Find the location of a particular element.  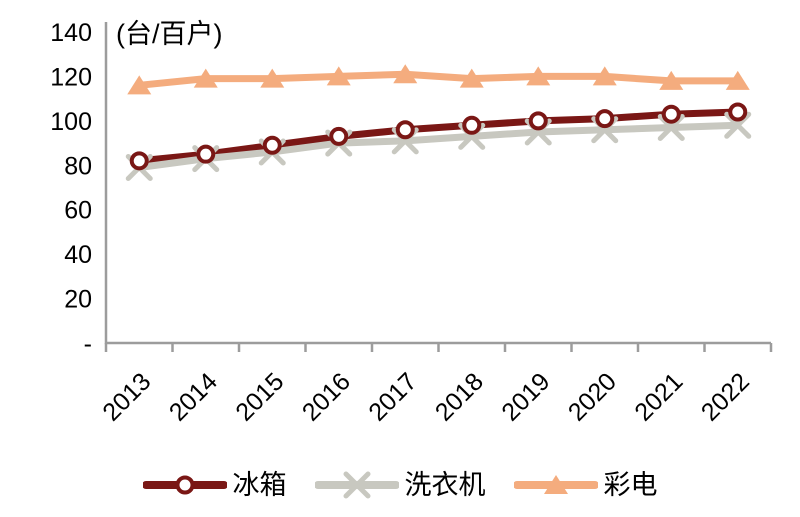

x-tick-label: 2017 is located at coordinates (392, 396).